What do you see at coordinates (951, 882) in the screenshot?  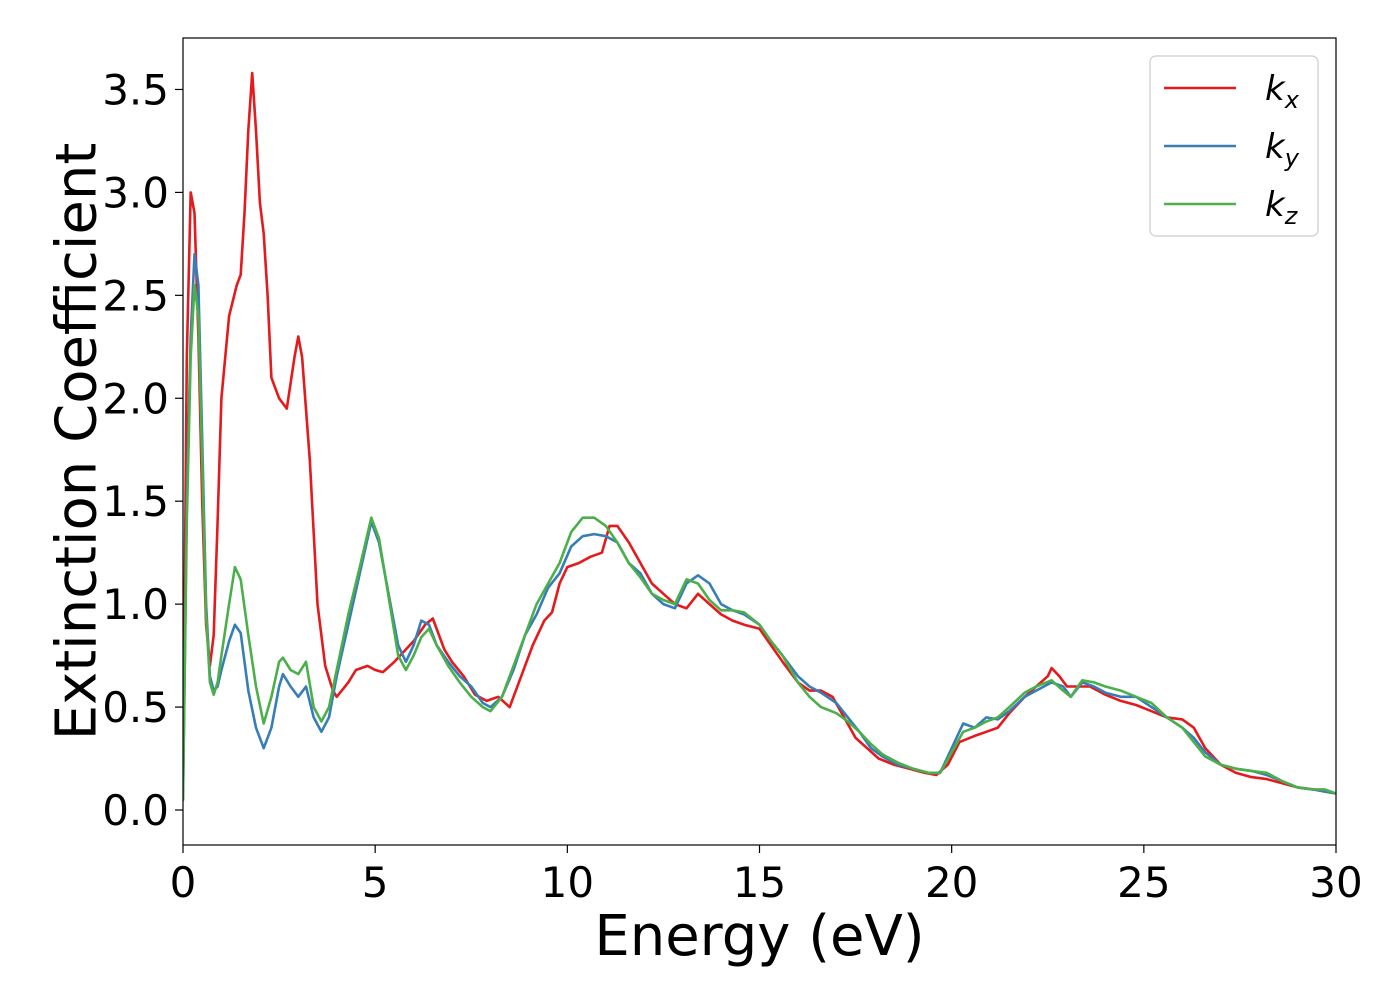 I see `x-tick-label: 20` at bounding box center [951, 882].